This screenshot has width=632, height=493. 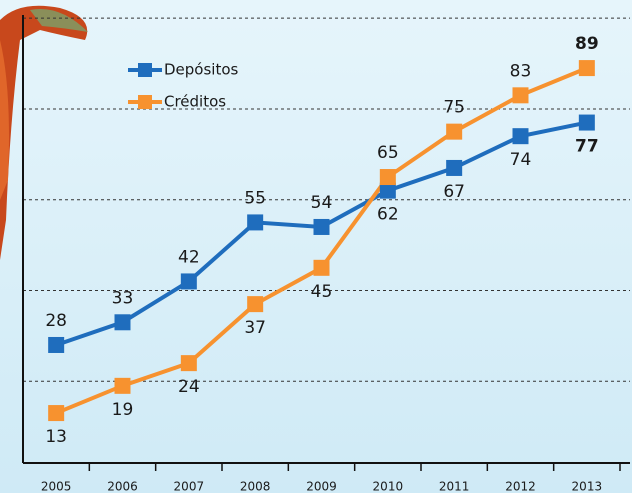 What do you see at coordinates (587, 147) in the screenshot?
I see `data-label: 77` at bounding box center [587, 147].